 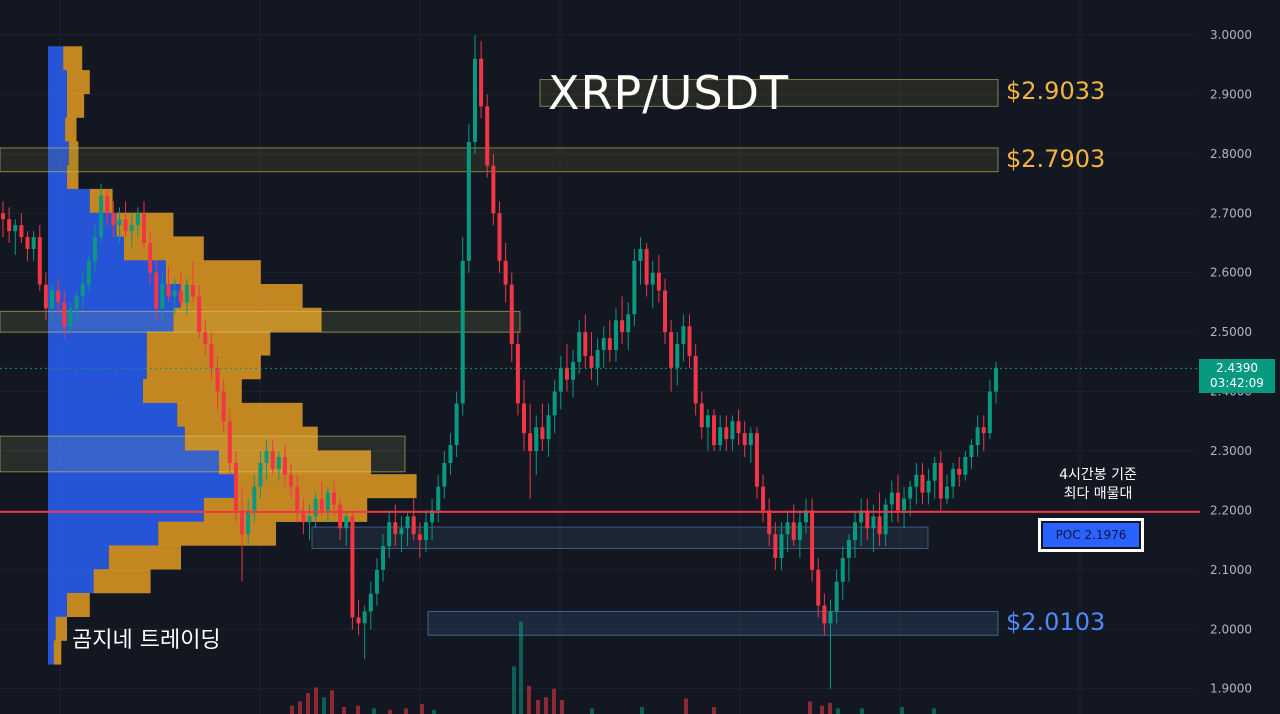 I want to click on y-tick-label: 1.9000, so click(x=1231, y=689).